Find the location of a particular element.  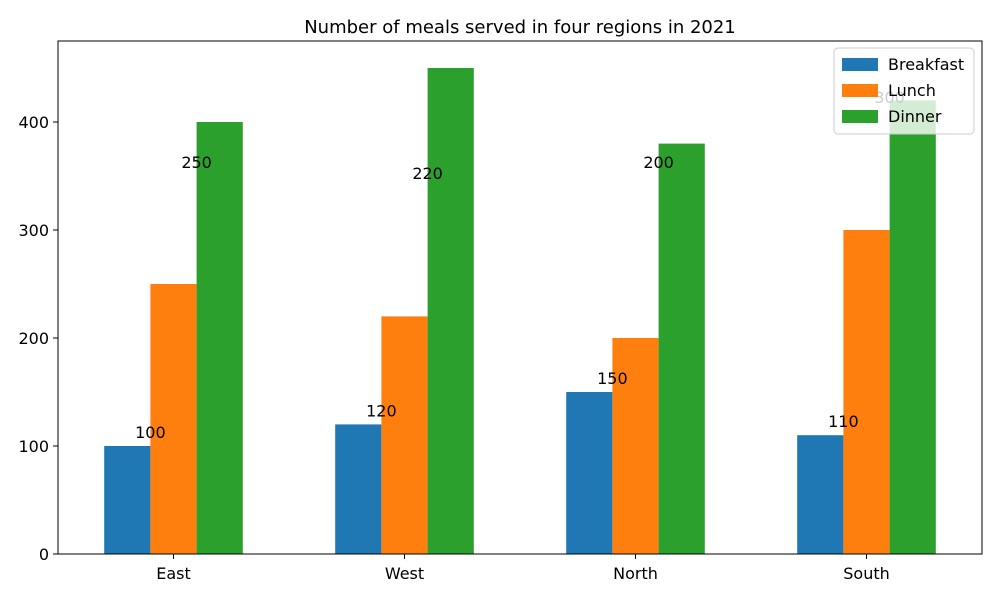

data-label: 220 is located at coordinates (427, 173).